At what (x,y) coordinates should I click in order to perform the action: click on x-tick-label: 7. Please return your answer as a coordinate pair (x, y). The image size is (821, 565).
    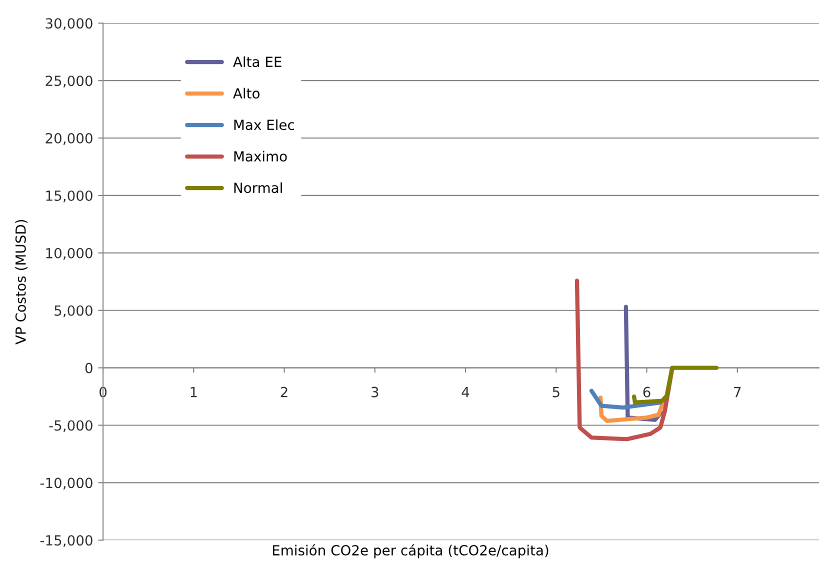
    Looking at the image, I should click on (737, 392).